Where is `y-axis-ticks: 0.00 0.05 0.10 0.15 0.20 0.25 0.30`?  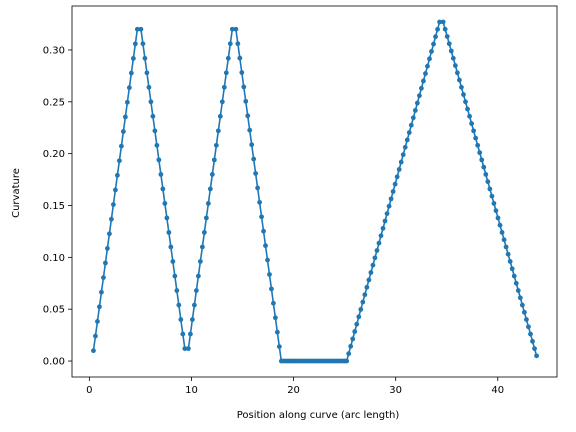
y-axis-ticks: 0.00 0.05 0.10 0.15 0.20 0.25 0.30 is located at coordinates (57, 206).